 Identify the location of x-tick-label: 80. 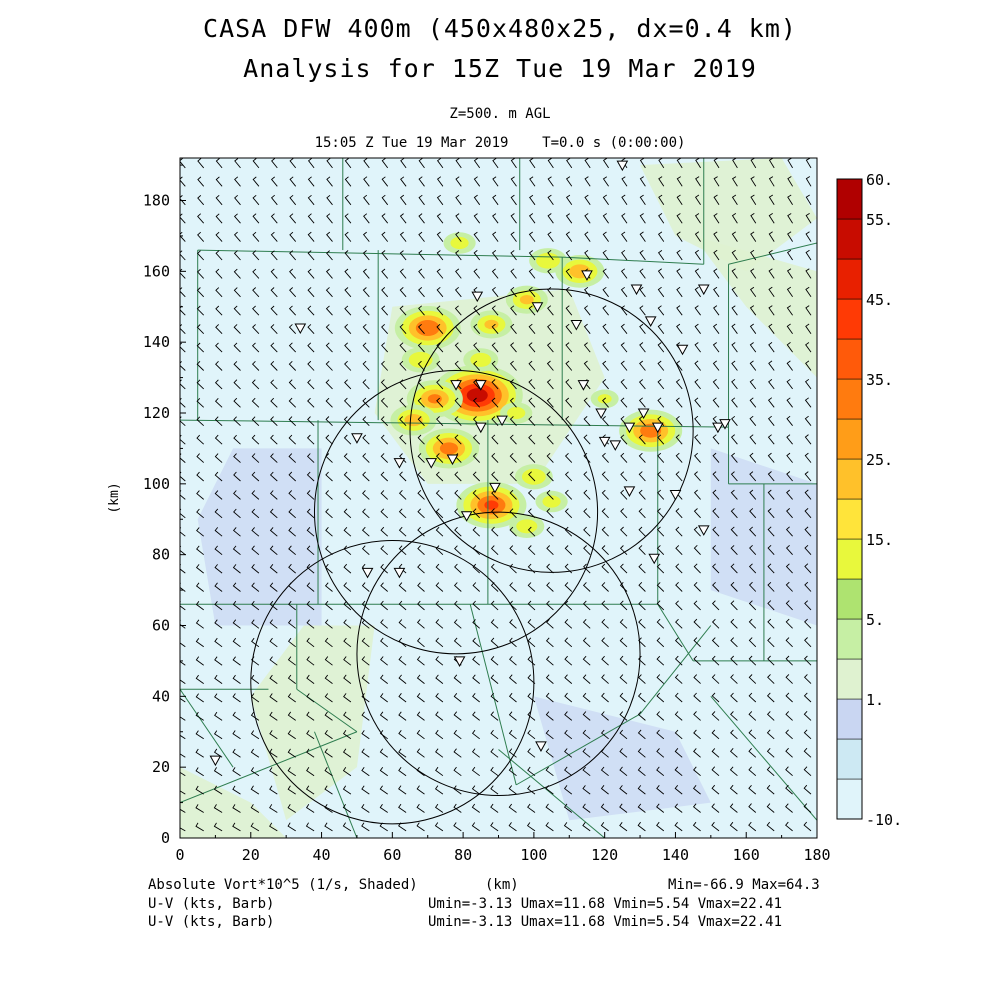
(463, 855).